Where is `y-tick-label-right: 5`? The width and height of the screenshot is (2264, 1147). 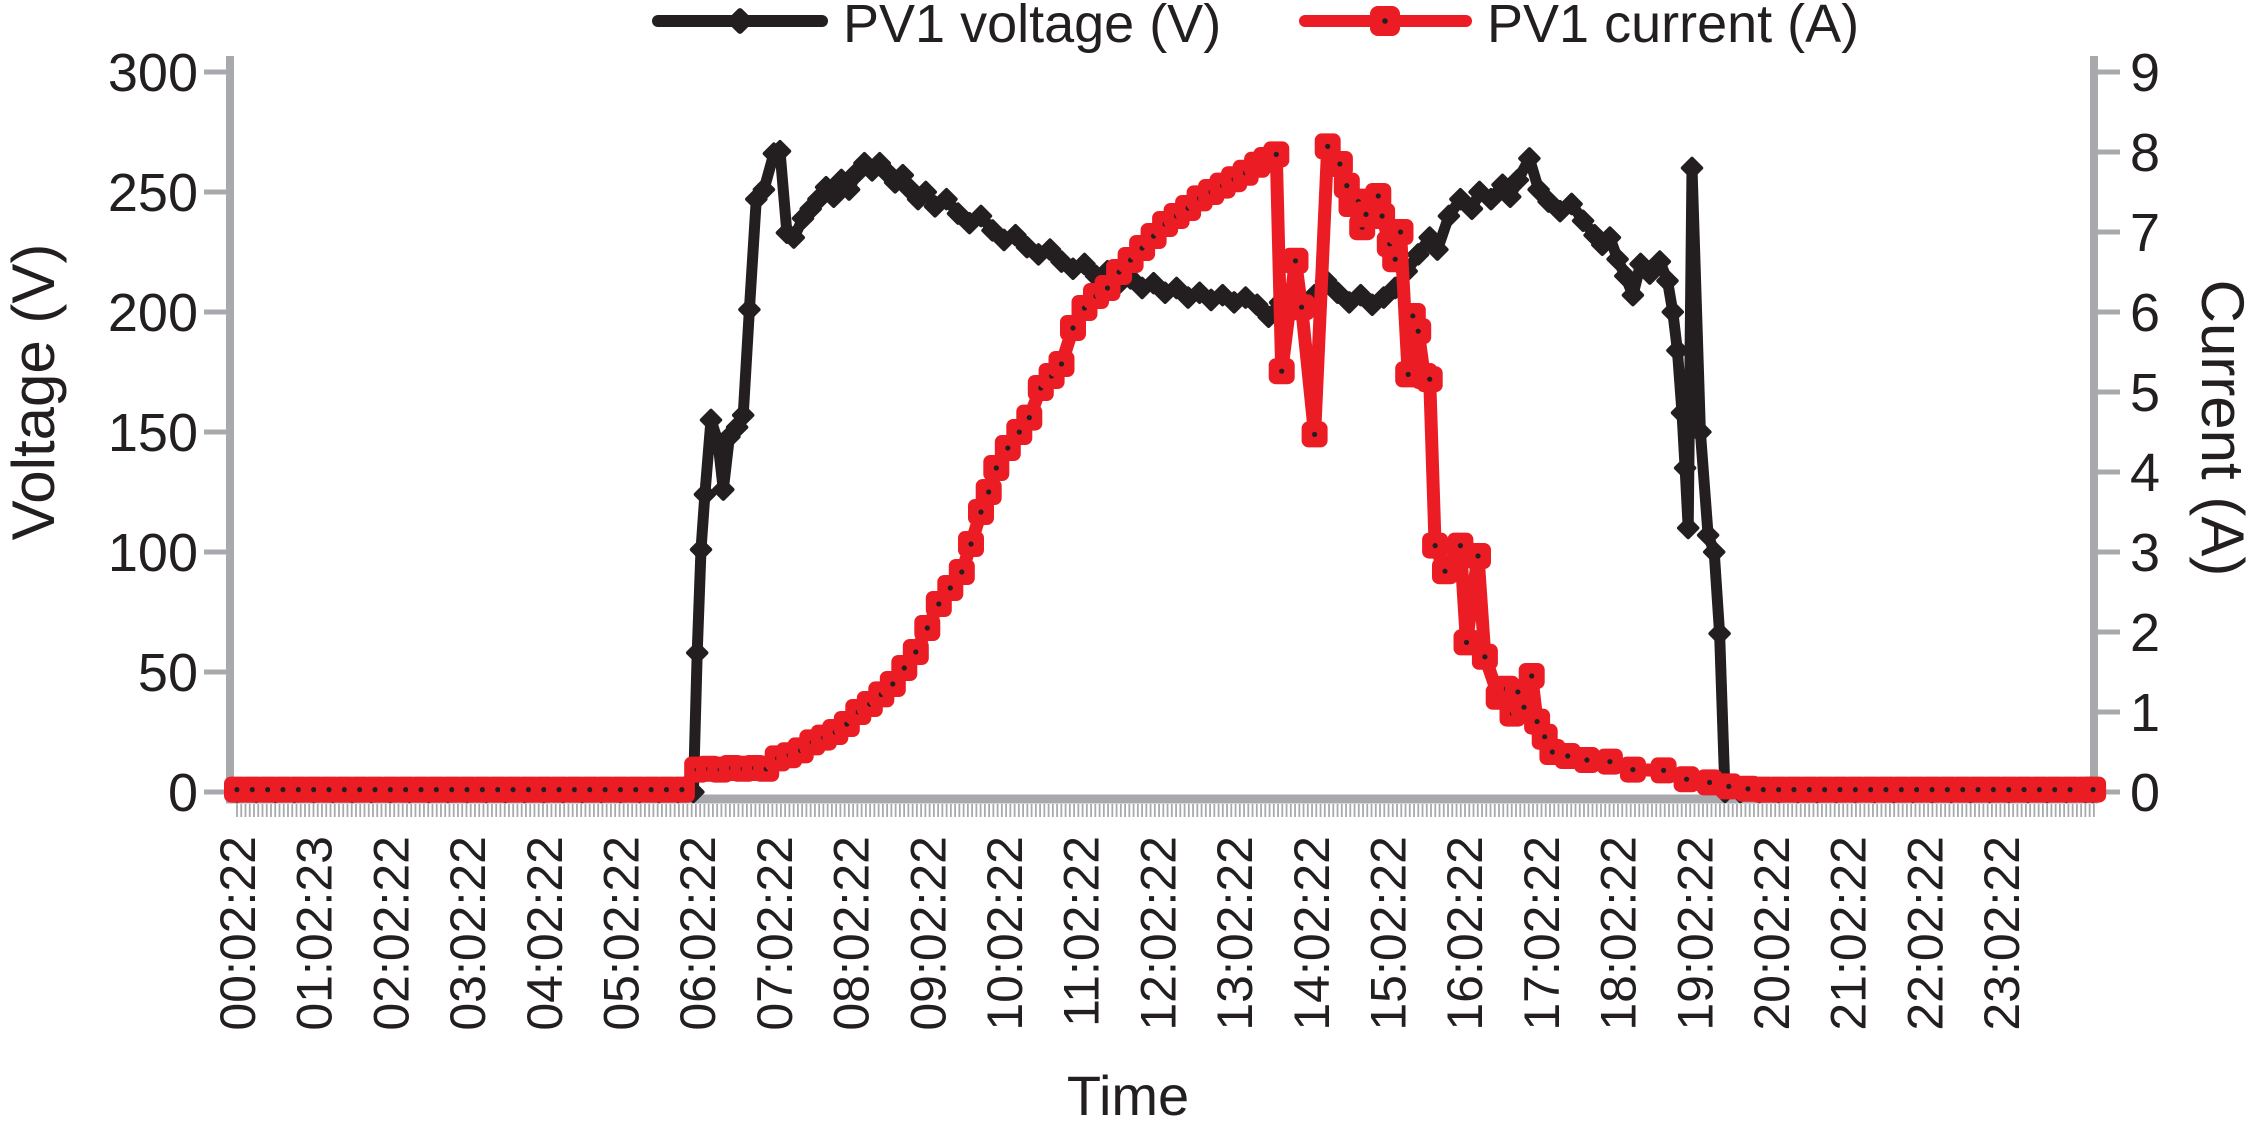
y-tick-label-right: 5 is located at coordinates (2145, 393).